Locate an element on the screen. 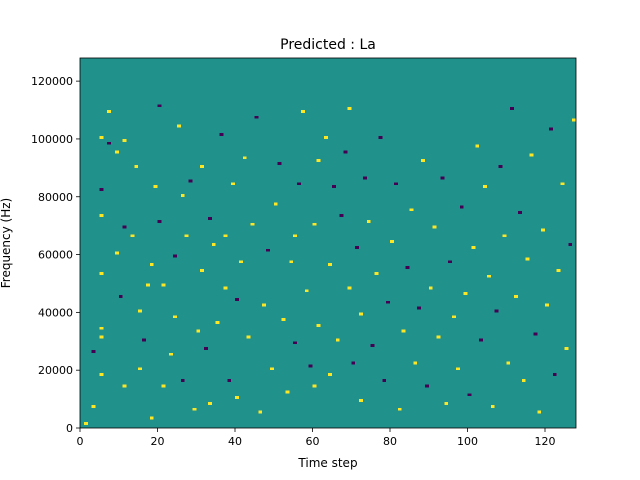 The image size is (640, 480). x-tick-label: 20 is located at coordinates (158, 441).